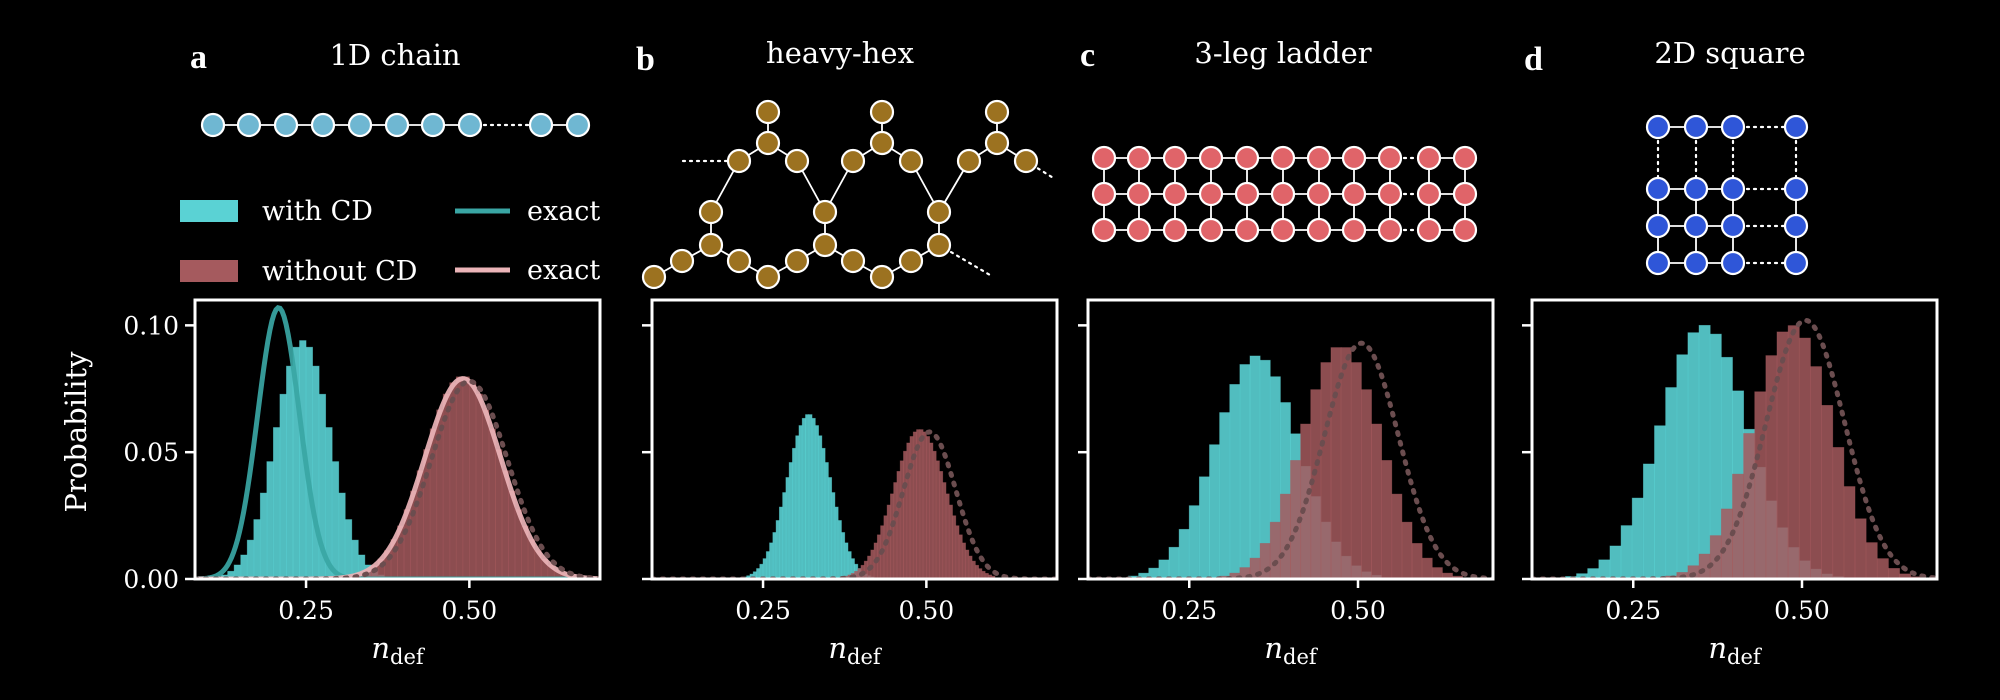 The image size is (2000, 700). I want to click on legend: with CD exact without CD exact, so click(390, 241).